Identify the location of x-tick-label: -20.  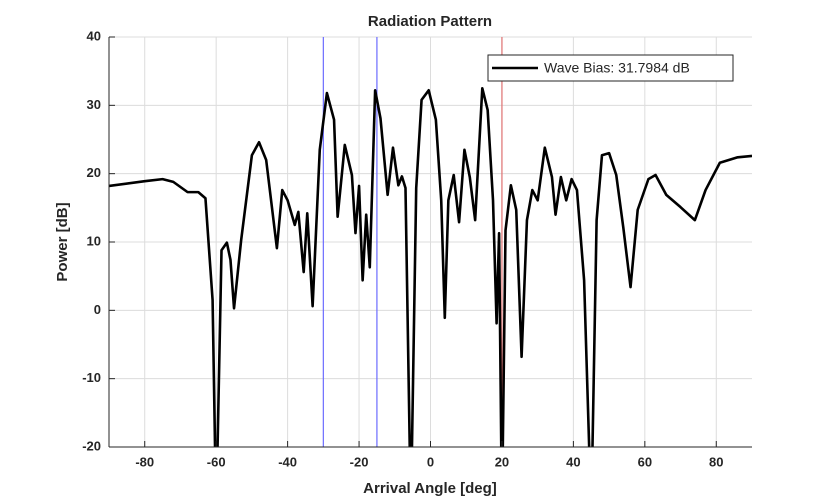
(359, 461).